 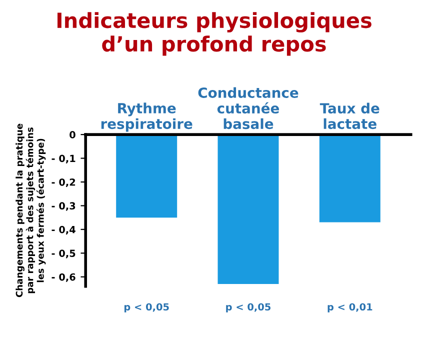 I want to click on text: p < 0,01, so click(x=350, y=307).